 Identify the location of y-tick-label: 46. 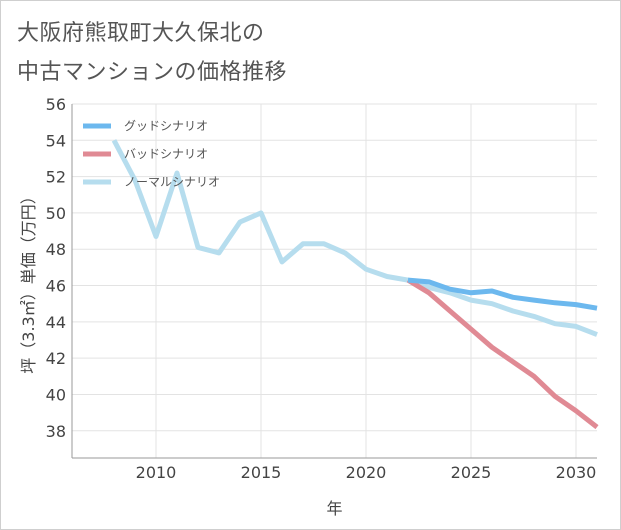
(56, 286).